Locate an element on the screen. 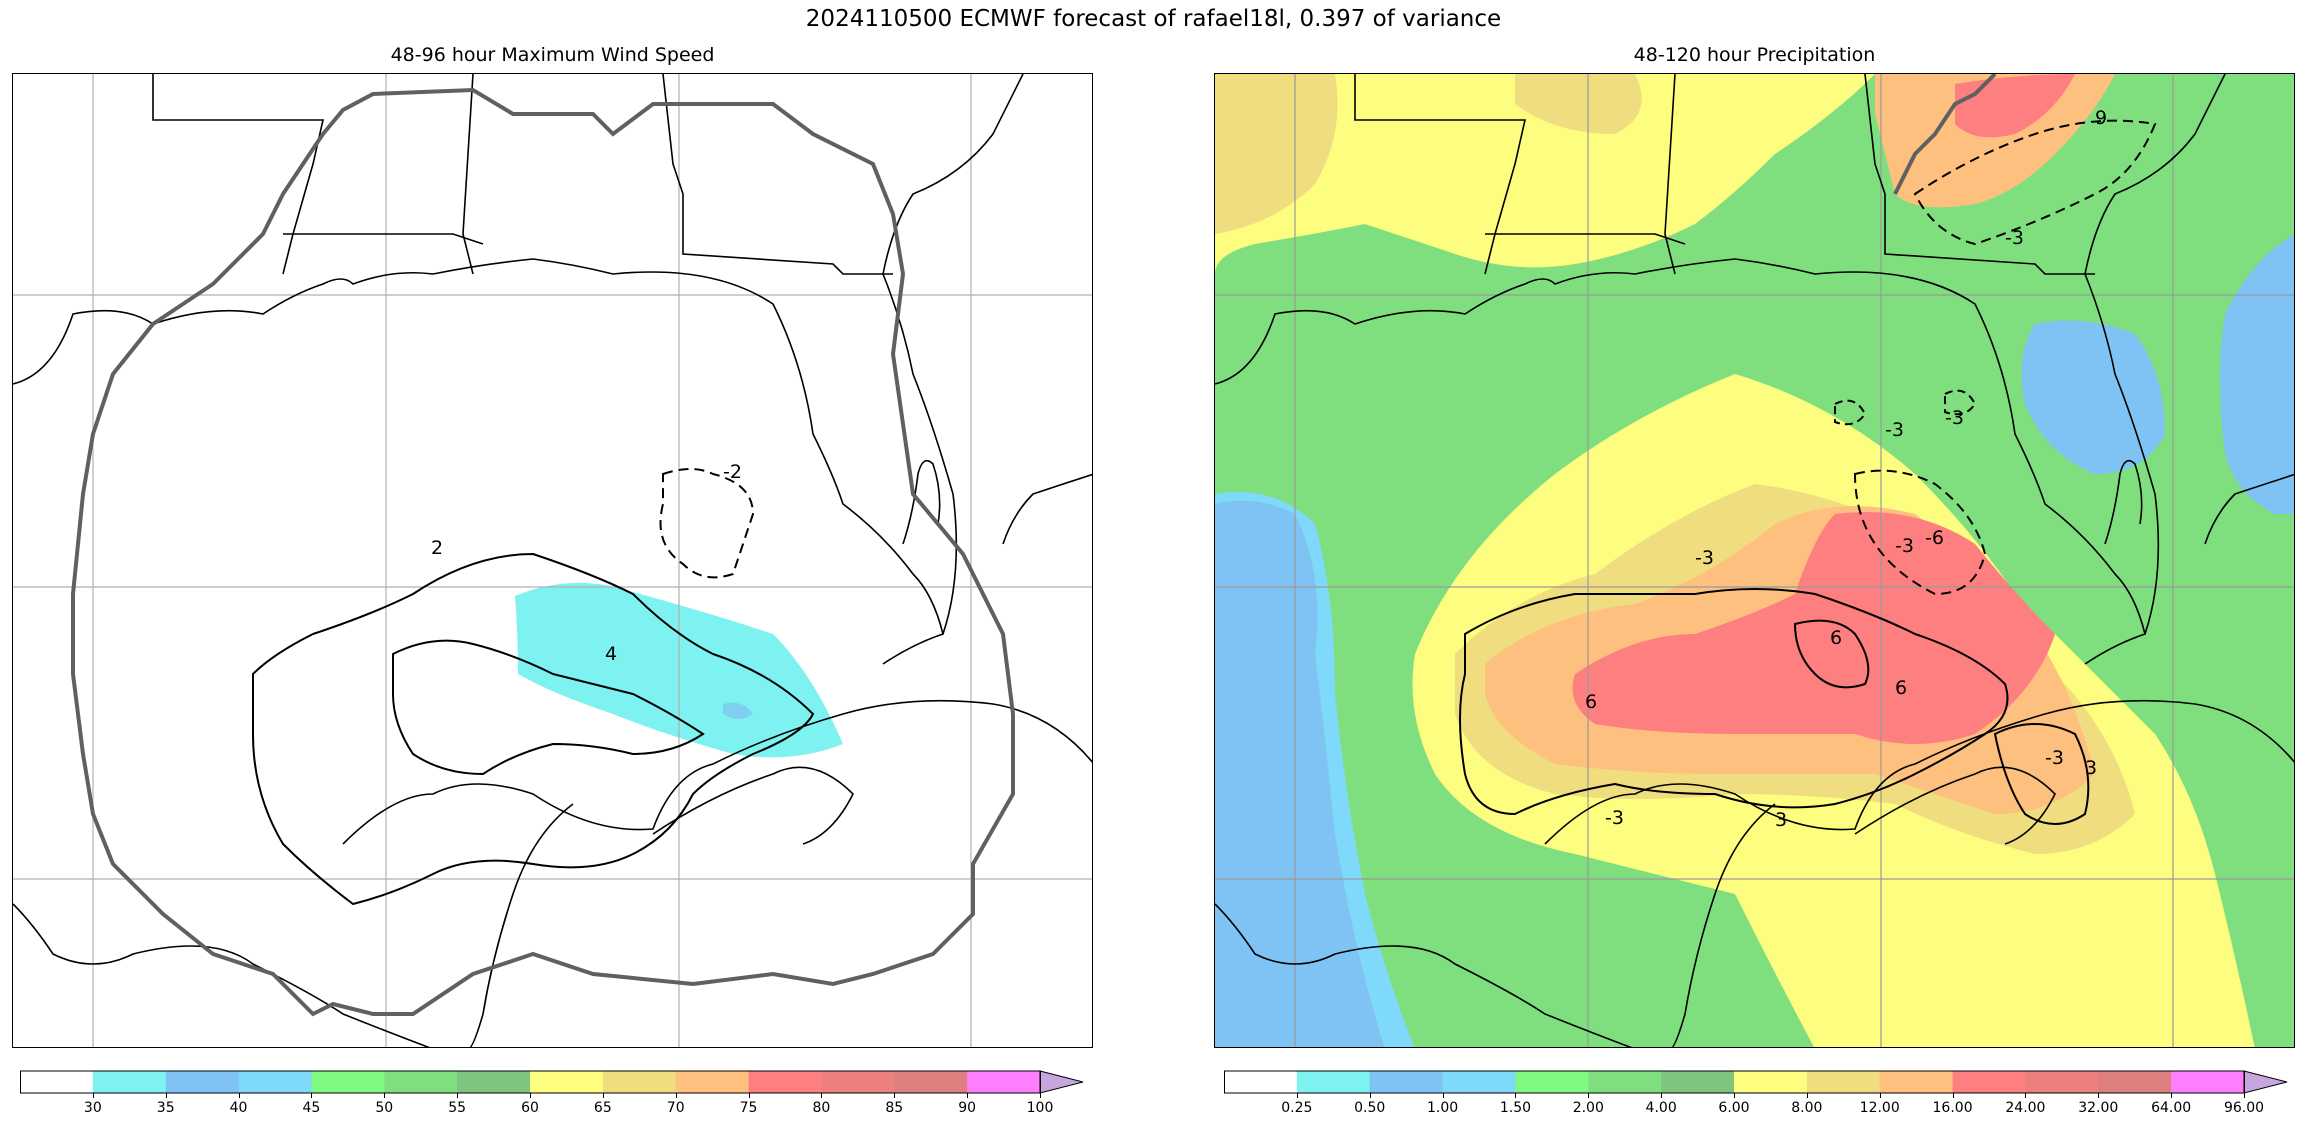 The image size is (2307, 1134). wind-colorbar-tick-label: 65 is located at coordinates (602, 1108).